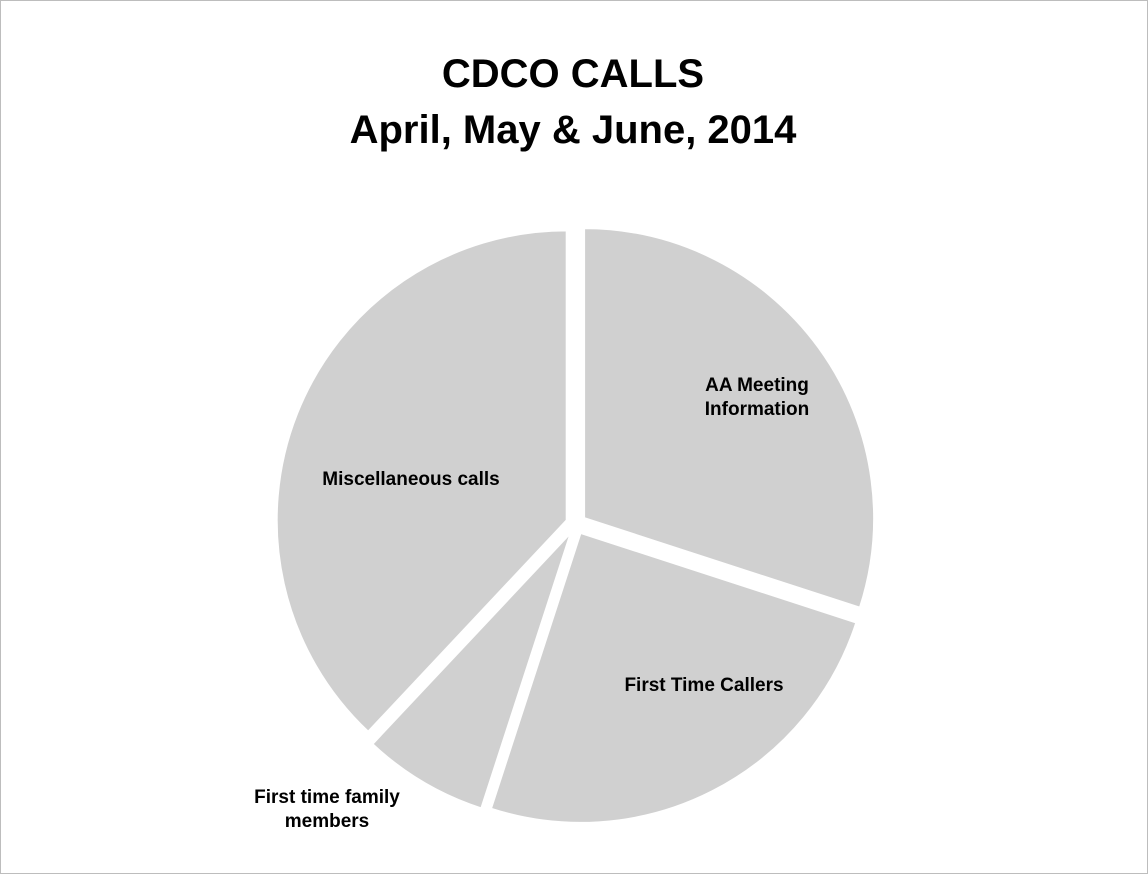 The width and height of the screenshot is (1148, 874). Describe the element at coordinates (327, 797) in the screenshot. I see `slice-label-2-line-0: First time family` at that location.